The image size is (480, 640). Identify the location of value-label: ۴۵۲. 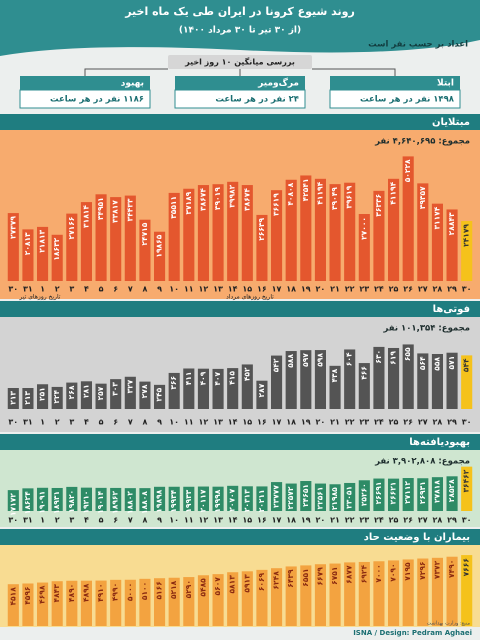
(246, 374).